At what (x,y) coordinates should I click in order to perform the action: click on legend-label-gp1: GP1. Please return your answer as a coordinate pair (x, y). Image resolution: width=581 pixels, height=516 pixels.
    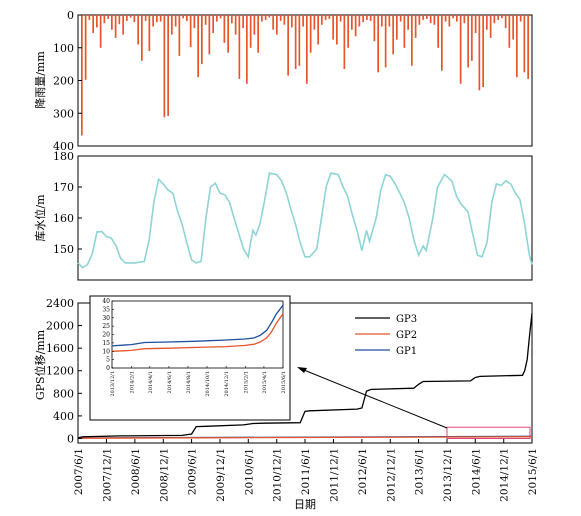
    Looking at the image, I should click on (406, 351).